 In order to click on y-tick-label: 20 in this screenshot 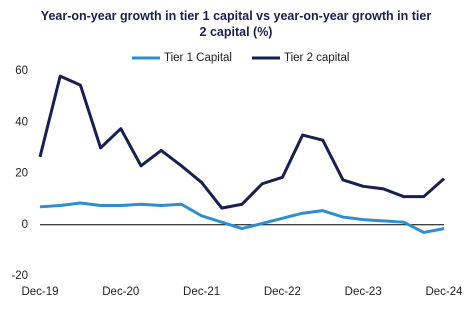, I will do `click(21, 174)`.